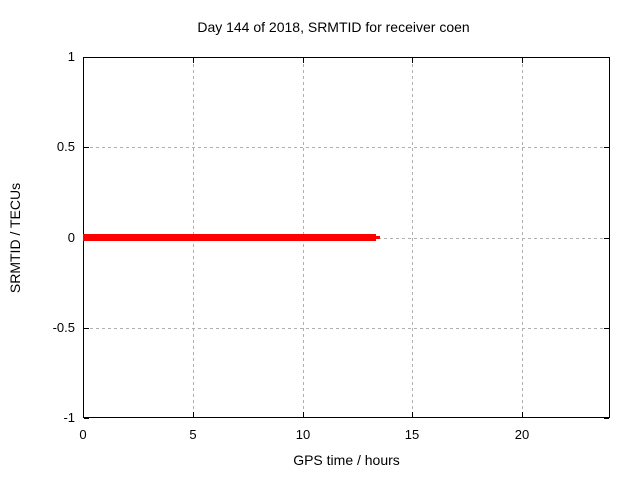 The height and width of the screenshot is (480, 640). What do you see at coordinates (71, 237) in the screenshot?
I see `y-tick-label: 0` at bounding box center [71, 237].